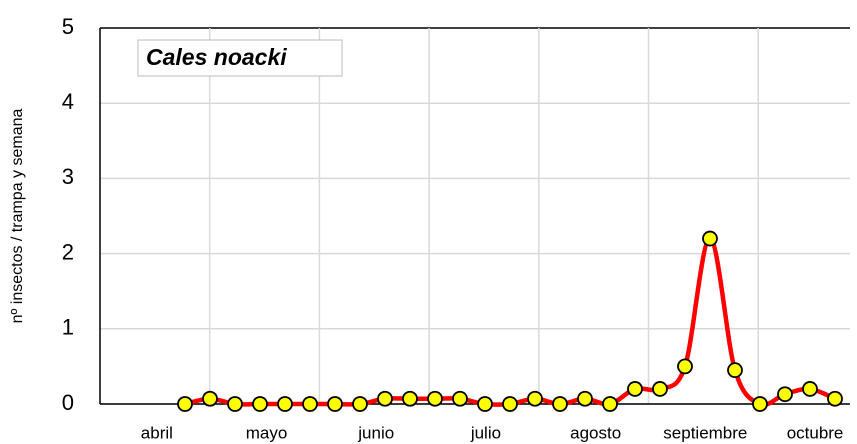 Image resolution: width=857 pixels, height=444 pixels. Describe the element at coordinates (595, 432) in the screenshot. I see `x-tick-label: agosto` at that location.